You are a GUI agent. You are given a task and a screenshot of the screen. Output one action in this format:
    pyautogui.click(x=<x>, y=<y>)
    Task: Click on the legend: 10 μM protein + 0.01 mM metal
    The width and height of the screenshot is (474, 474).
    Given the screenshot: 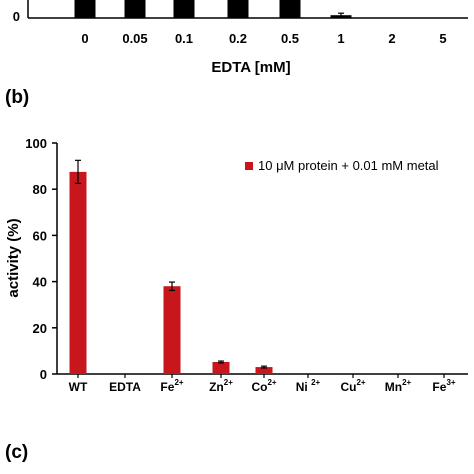 What is the action you would take?
    pyautogui.click(x=342, y=165)
    